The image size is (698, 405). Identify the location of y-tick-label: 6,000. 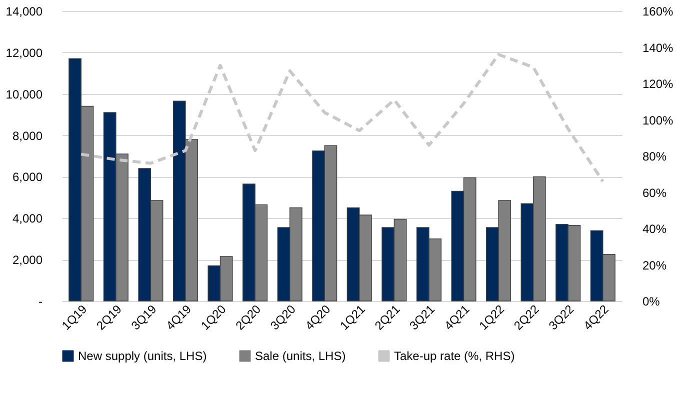
(27, 177).